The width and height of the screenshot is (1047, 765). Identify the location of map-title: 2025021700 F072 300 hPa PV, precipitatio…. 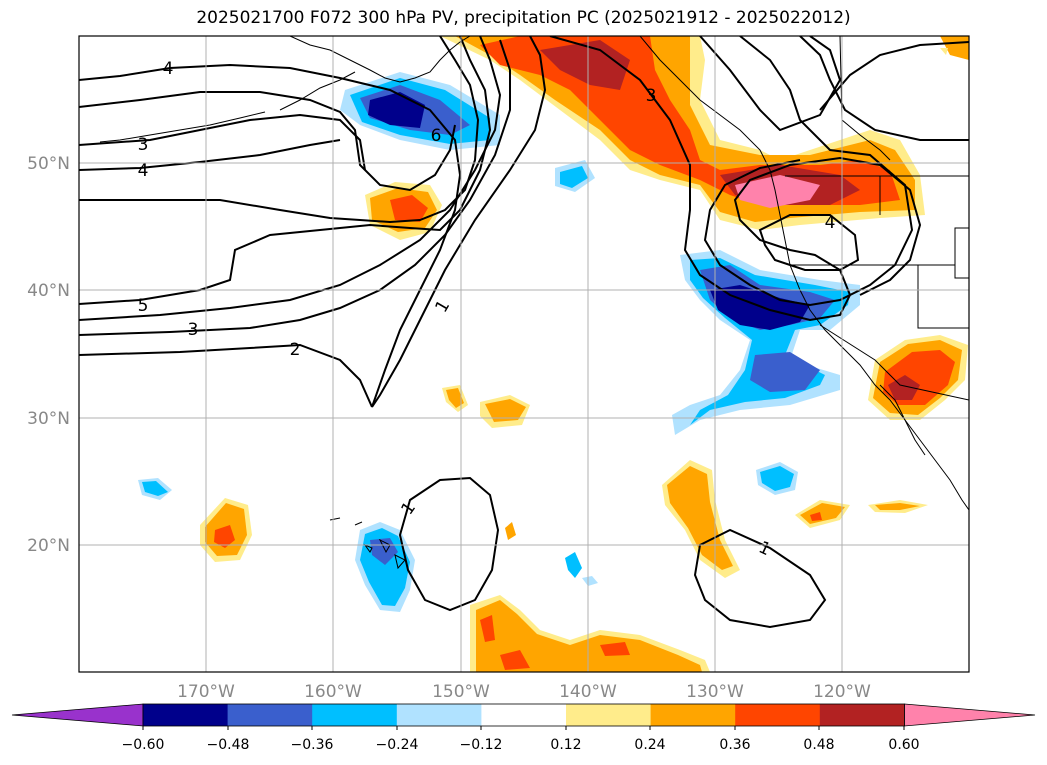
(523, 18).